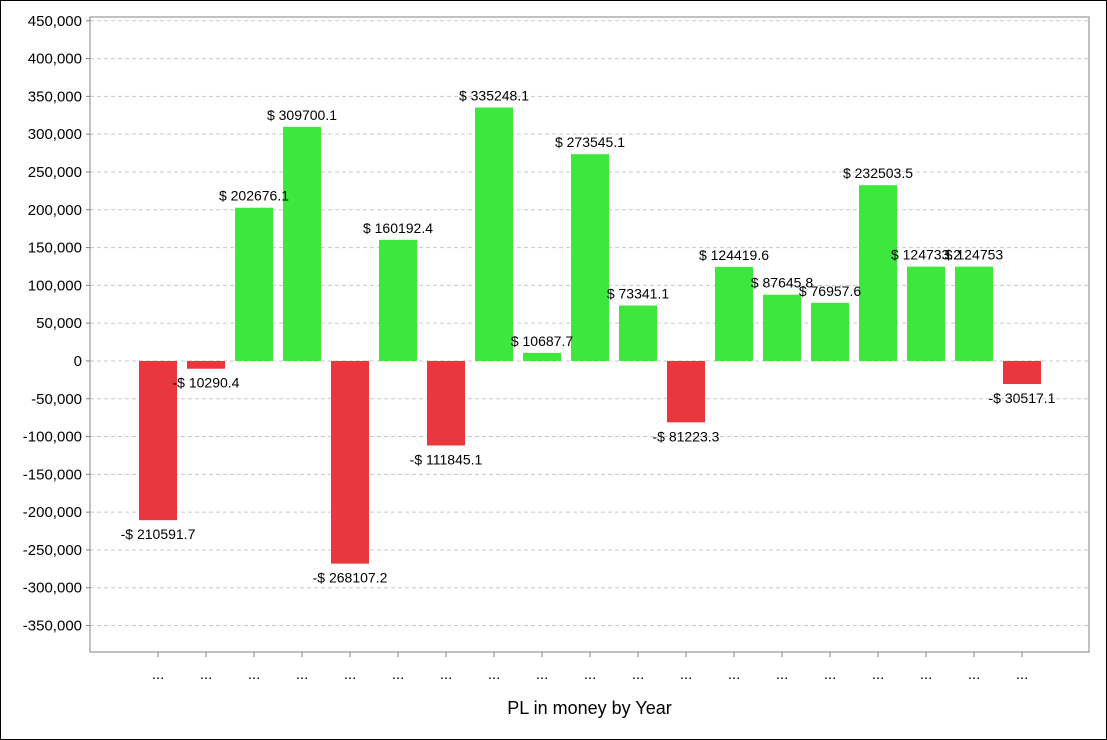  What do you see at coordinates (52, 588) in the screenshot?
I see `y-tick-label: -300,000` at bounding box center [52, 588].